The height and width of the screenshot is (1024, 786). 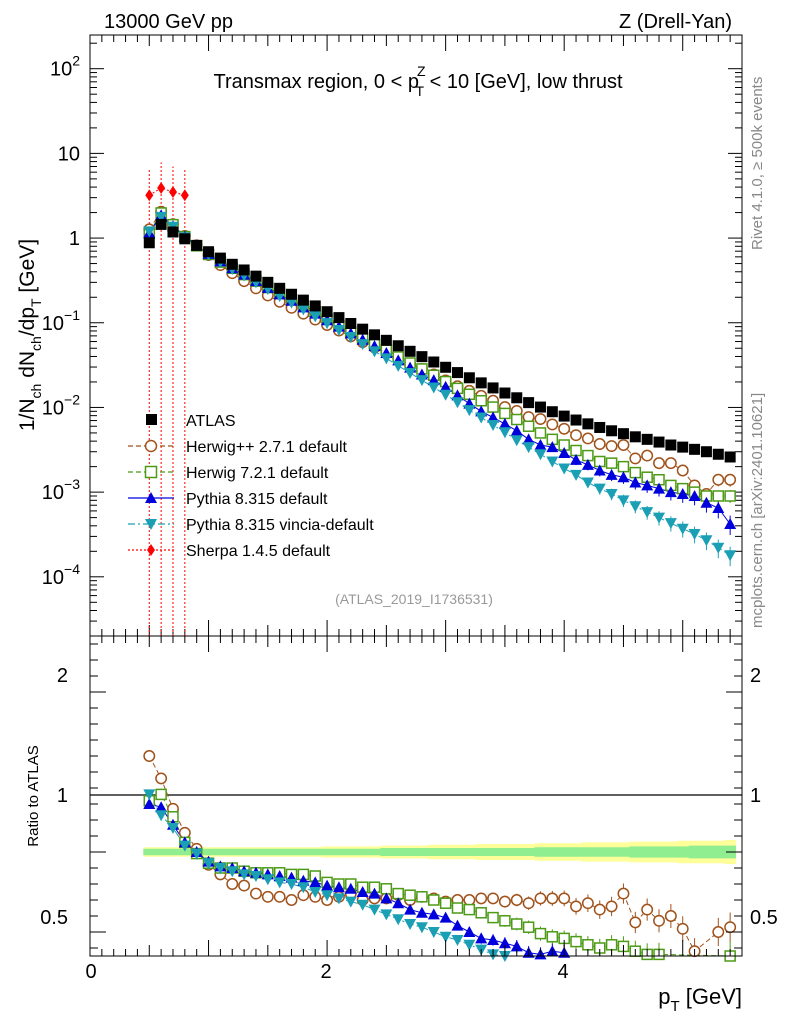 I want to click on legend-entry-vincia: Pythia 8.315 vincia-default, so click(x=251, y=525).